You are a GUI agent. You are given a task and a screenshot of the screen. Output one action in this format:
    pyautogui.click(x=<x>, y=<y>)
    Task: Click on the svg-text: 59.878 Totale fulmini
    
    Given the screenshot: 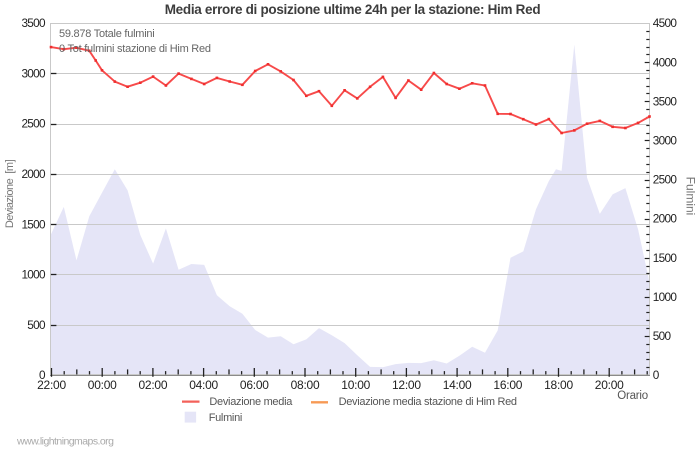 What is the action you would take?
    pyautogui.click(x=106, y=34)
    